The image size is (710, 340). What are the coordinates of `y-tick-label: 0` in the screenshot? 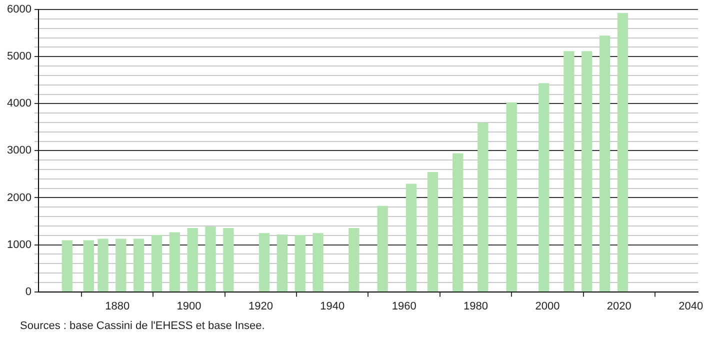 It's located at (28, 292).